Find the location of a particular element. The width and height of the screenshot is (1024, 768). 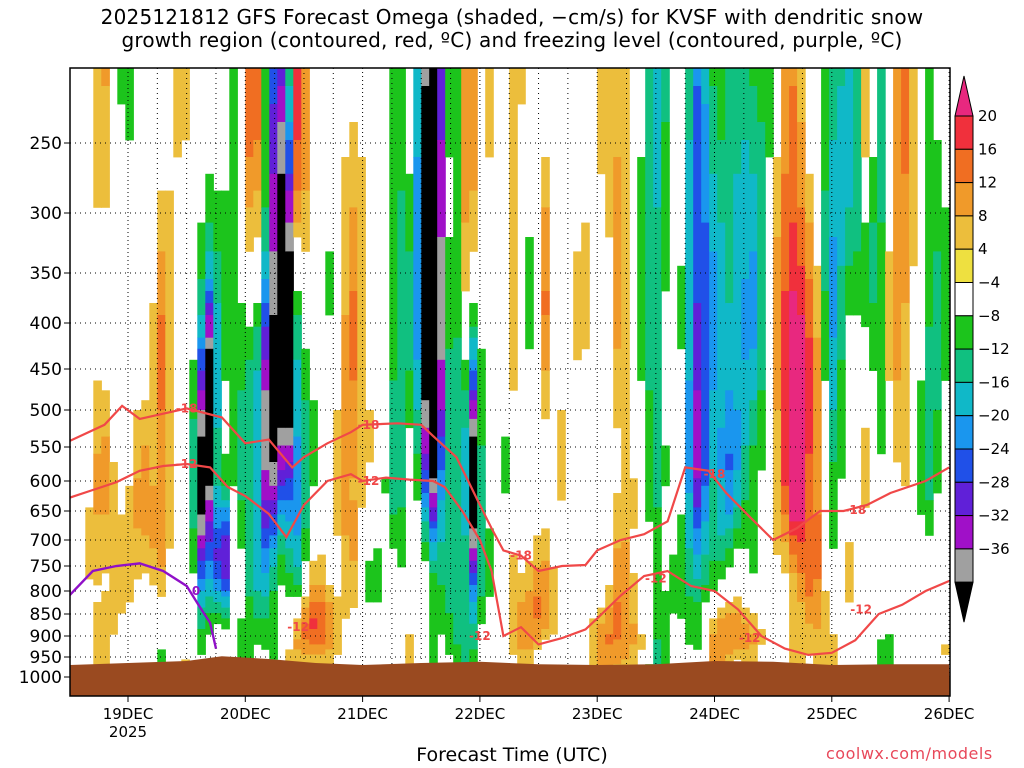

y-tick-label: 650 is located at coordinates (46, 512).